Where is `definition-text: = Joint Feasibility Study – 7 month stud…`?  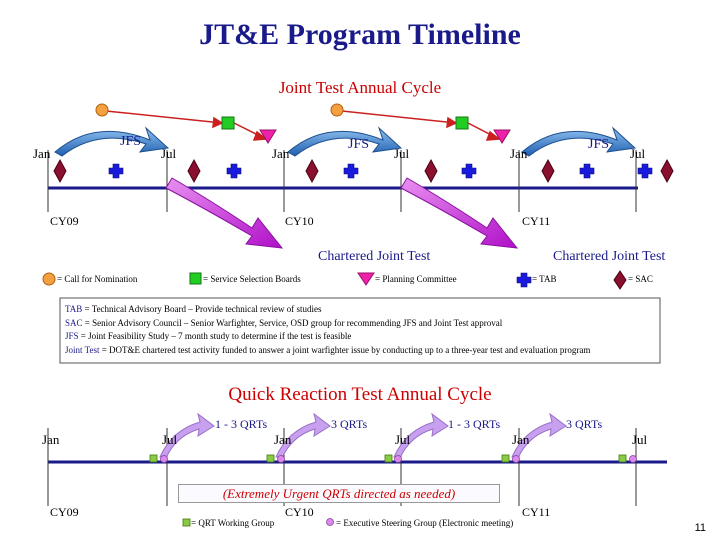
definition-text: = Joint Feasibility Study – 7 month stud… is located at coordinates (215, 336).